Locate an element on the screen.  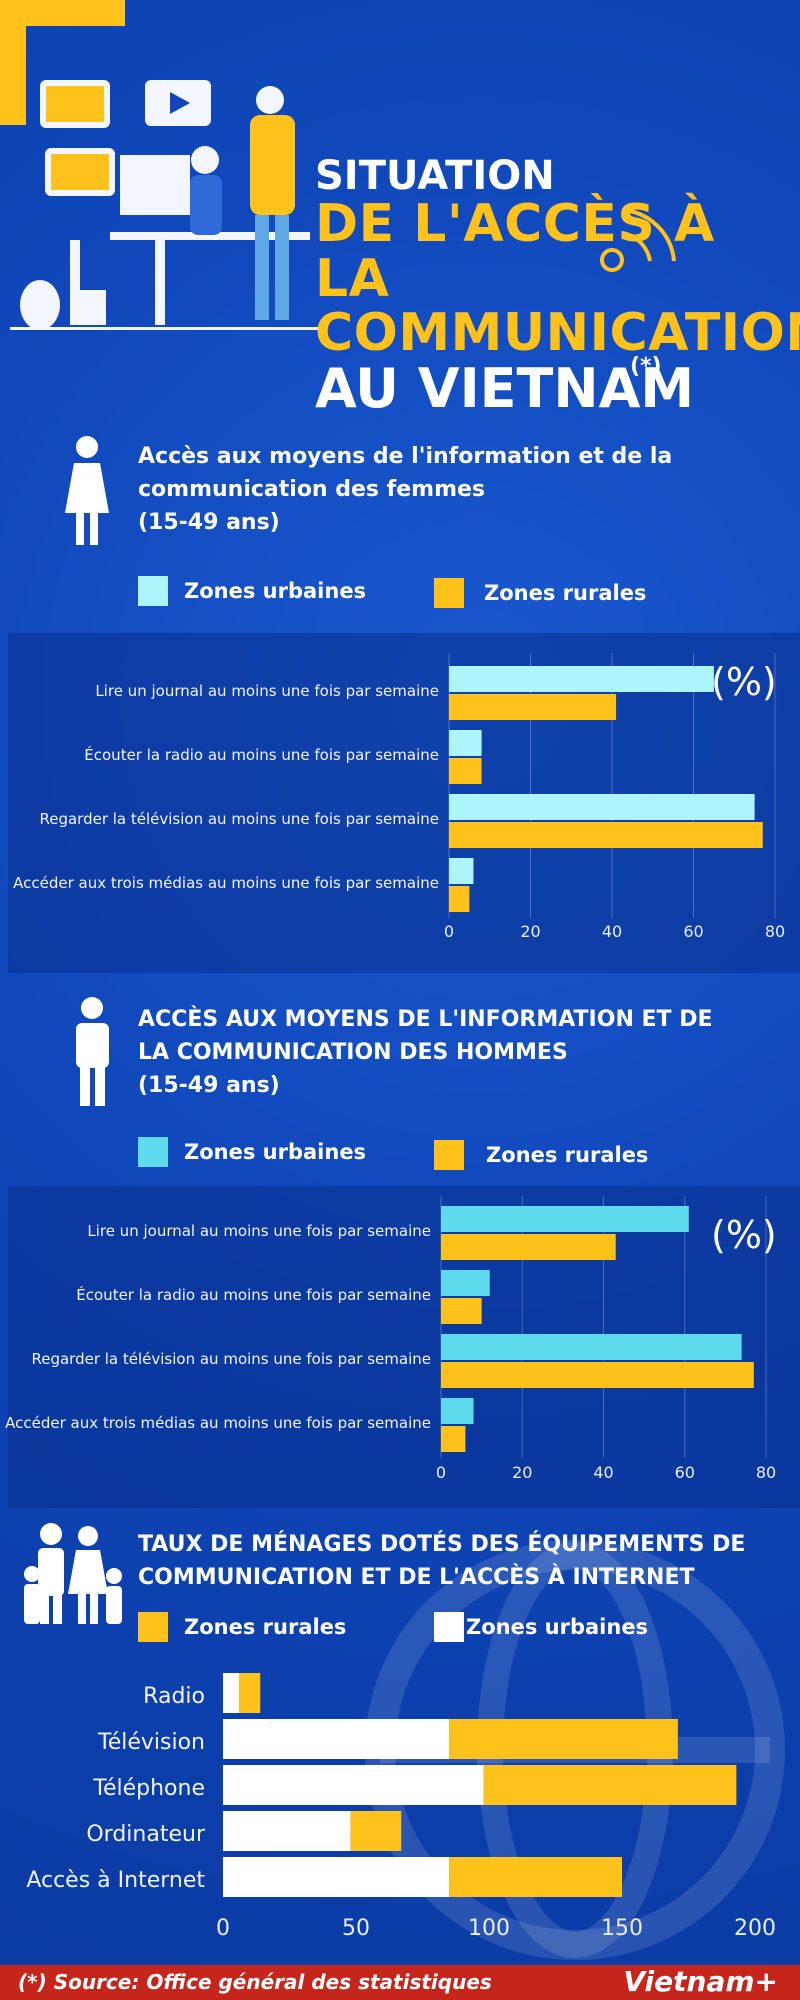
x-tick-label: 50 is located at coordinates (356, 1928).